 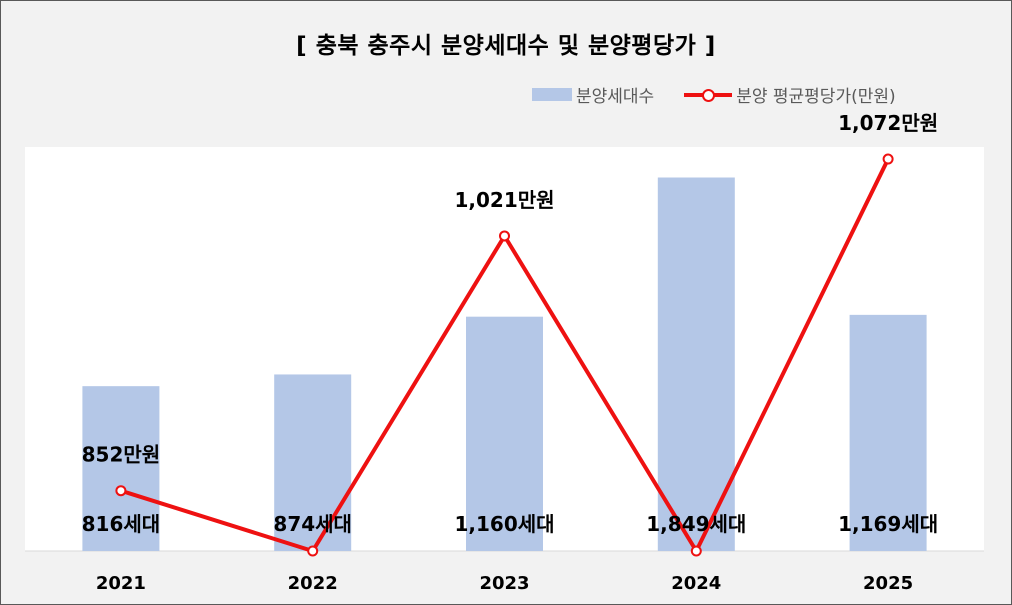 What do you see at coordinates (615, 97) in the screenshot?
I see `legend-bar-label: 분양세대수` at bounding box center [615, 97].